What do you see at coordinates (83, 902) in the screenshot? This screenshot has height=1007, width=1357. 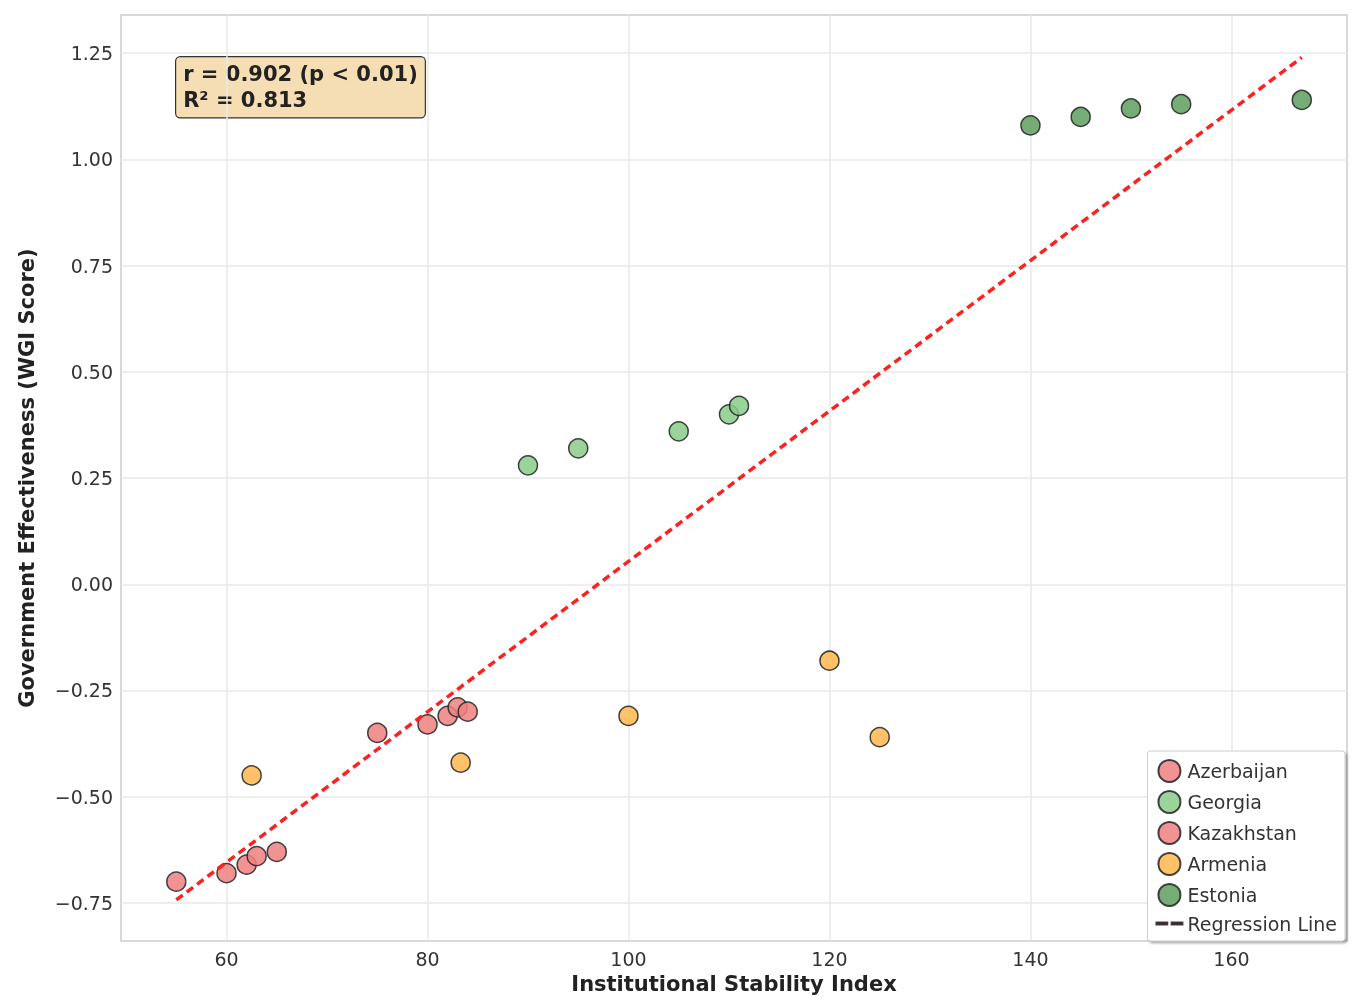 I see `y-tick-label: −0.75` at bounding box center [83, 902].